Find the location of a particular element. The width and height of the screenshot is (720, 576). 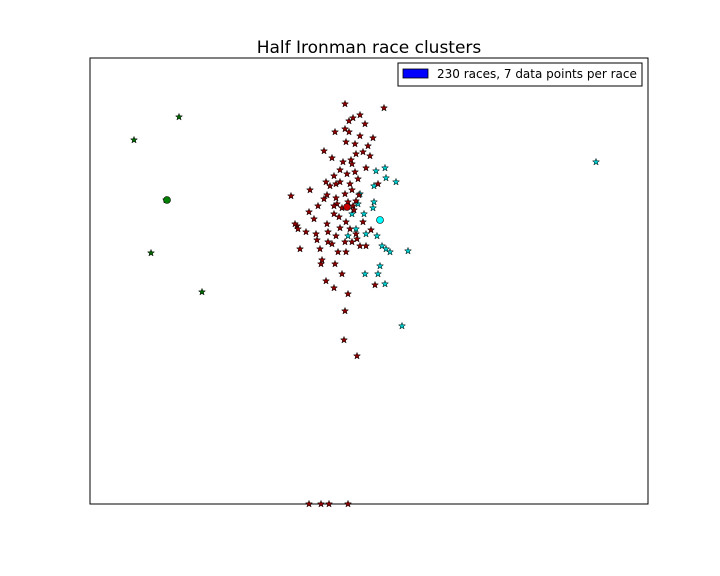

legend-swatch is located at coordinates (415, 73).